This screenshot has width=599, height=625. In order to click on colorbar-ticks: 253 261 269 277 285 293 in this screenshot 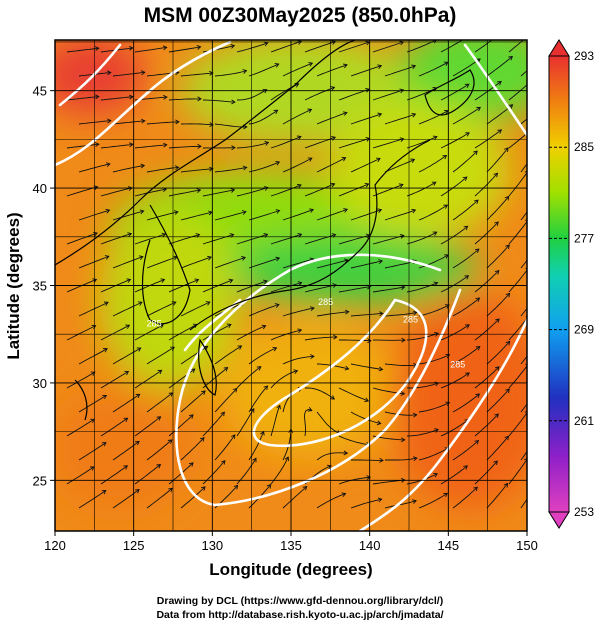, I will do `click(571, 284)`.